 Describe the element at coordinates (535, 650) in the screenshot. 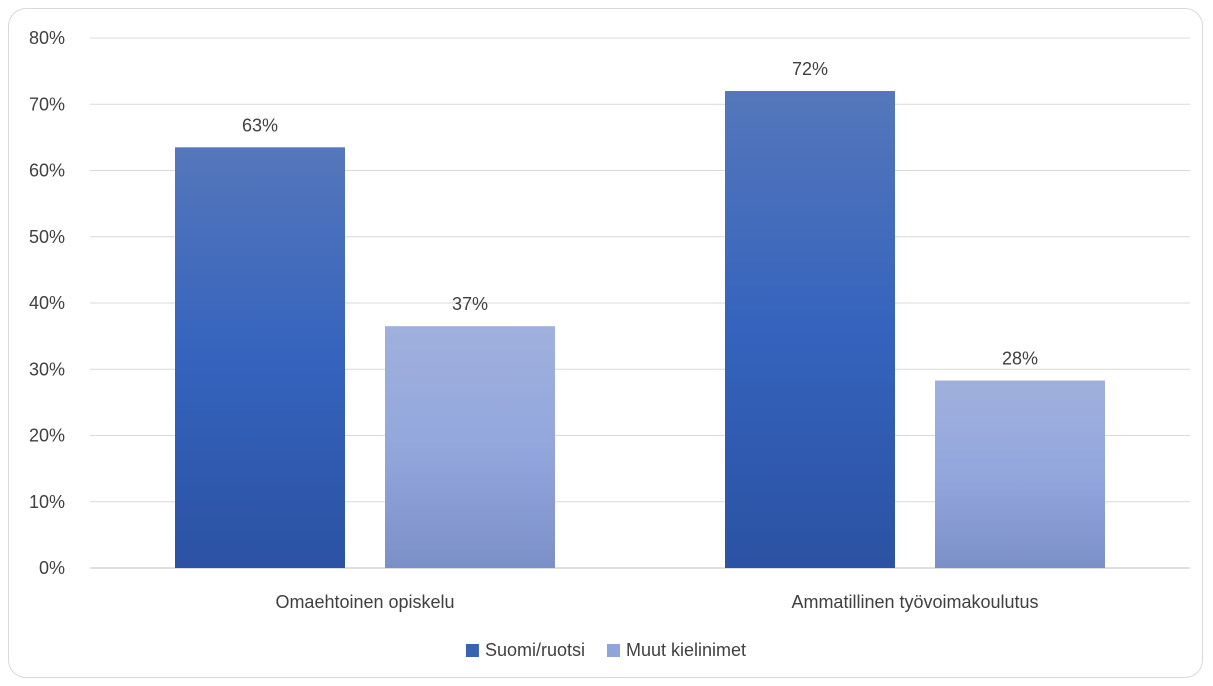

I see `legend-label: Suomi/ruotsi` at that location.